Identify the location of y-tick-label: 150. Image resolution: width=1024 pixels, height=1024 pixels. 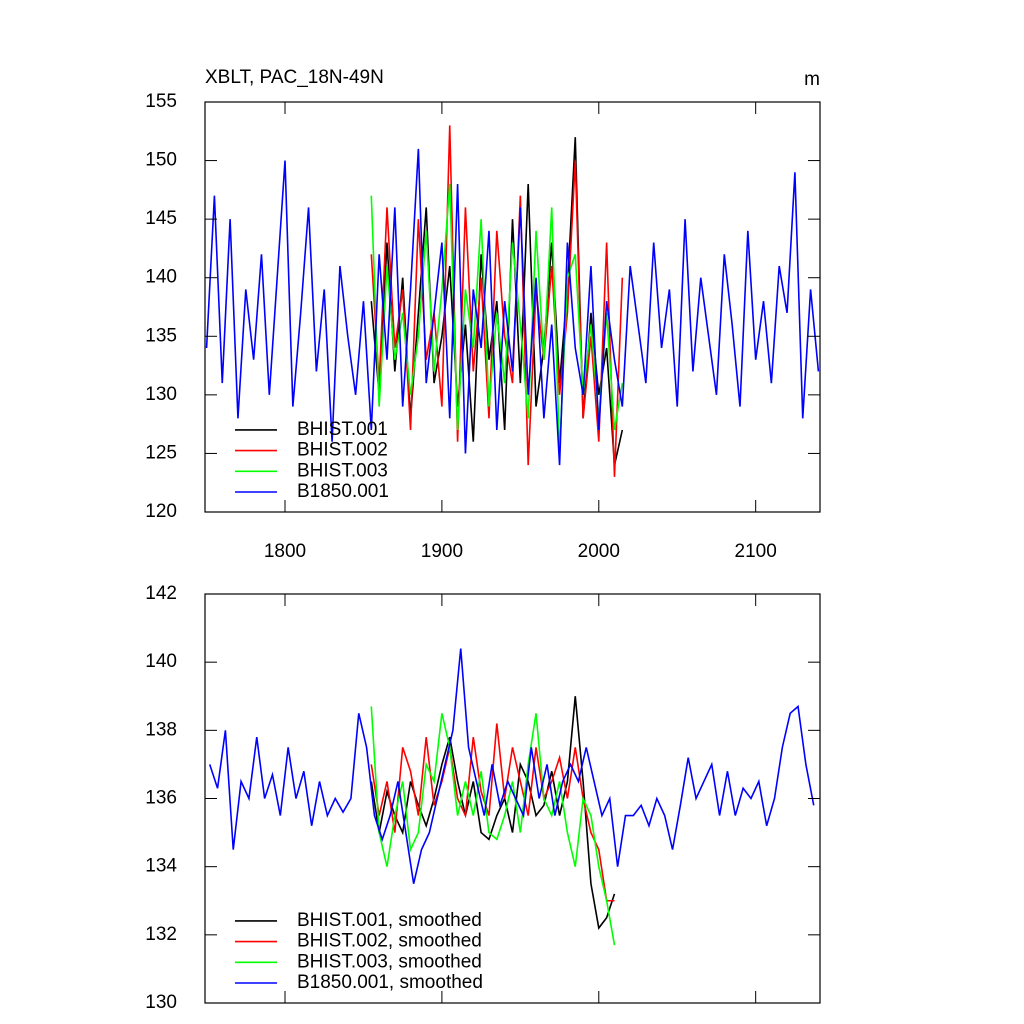
(161, 160).